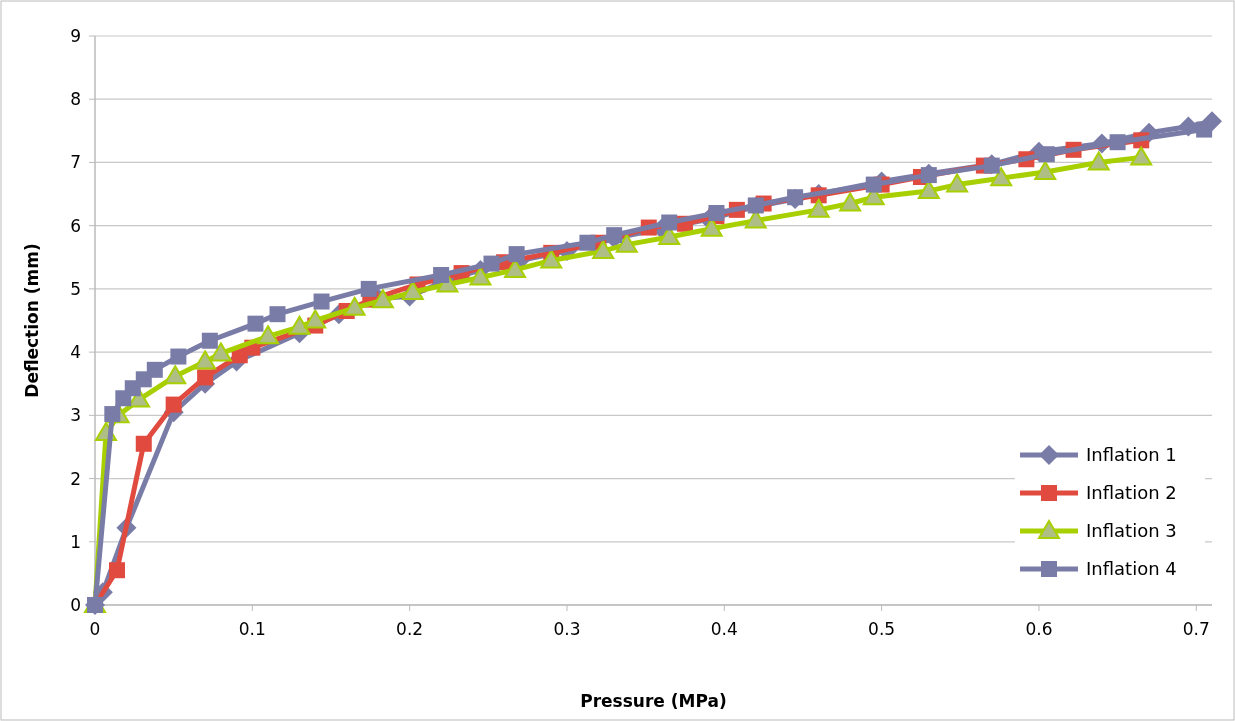 The height and width of the screenshot is (721, 1235). What do you see at coordinates (75, 541) in the screenshot?
I see `y-tick-label: 1` at bounding box center [75, 541].